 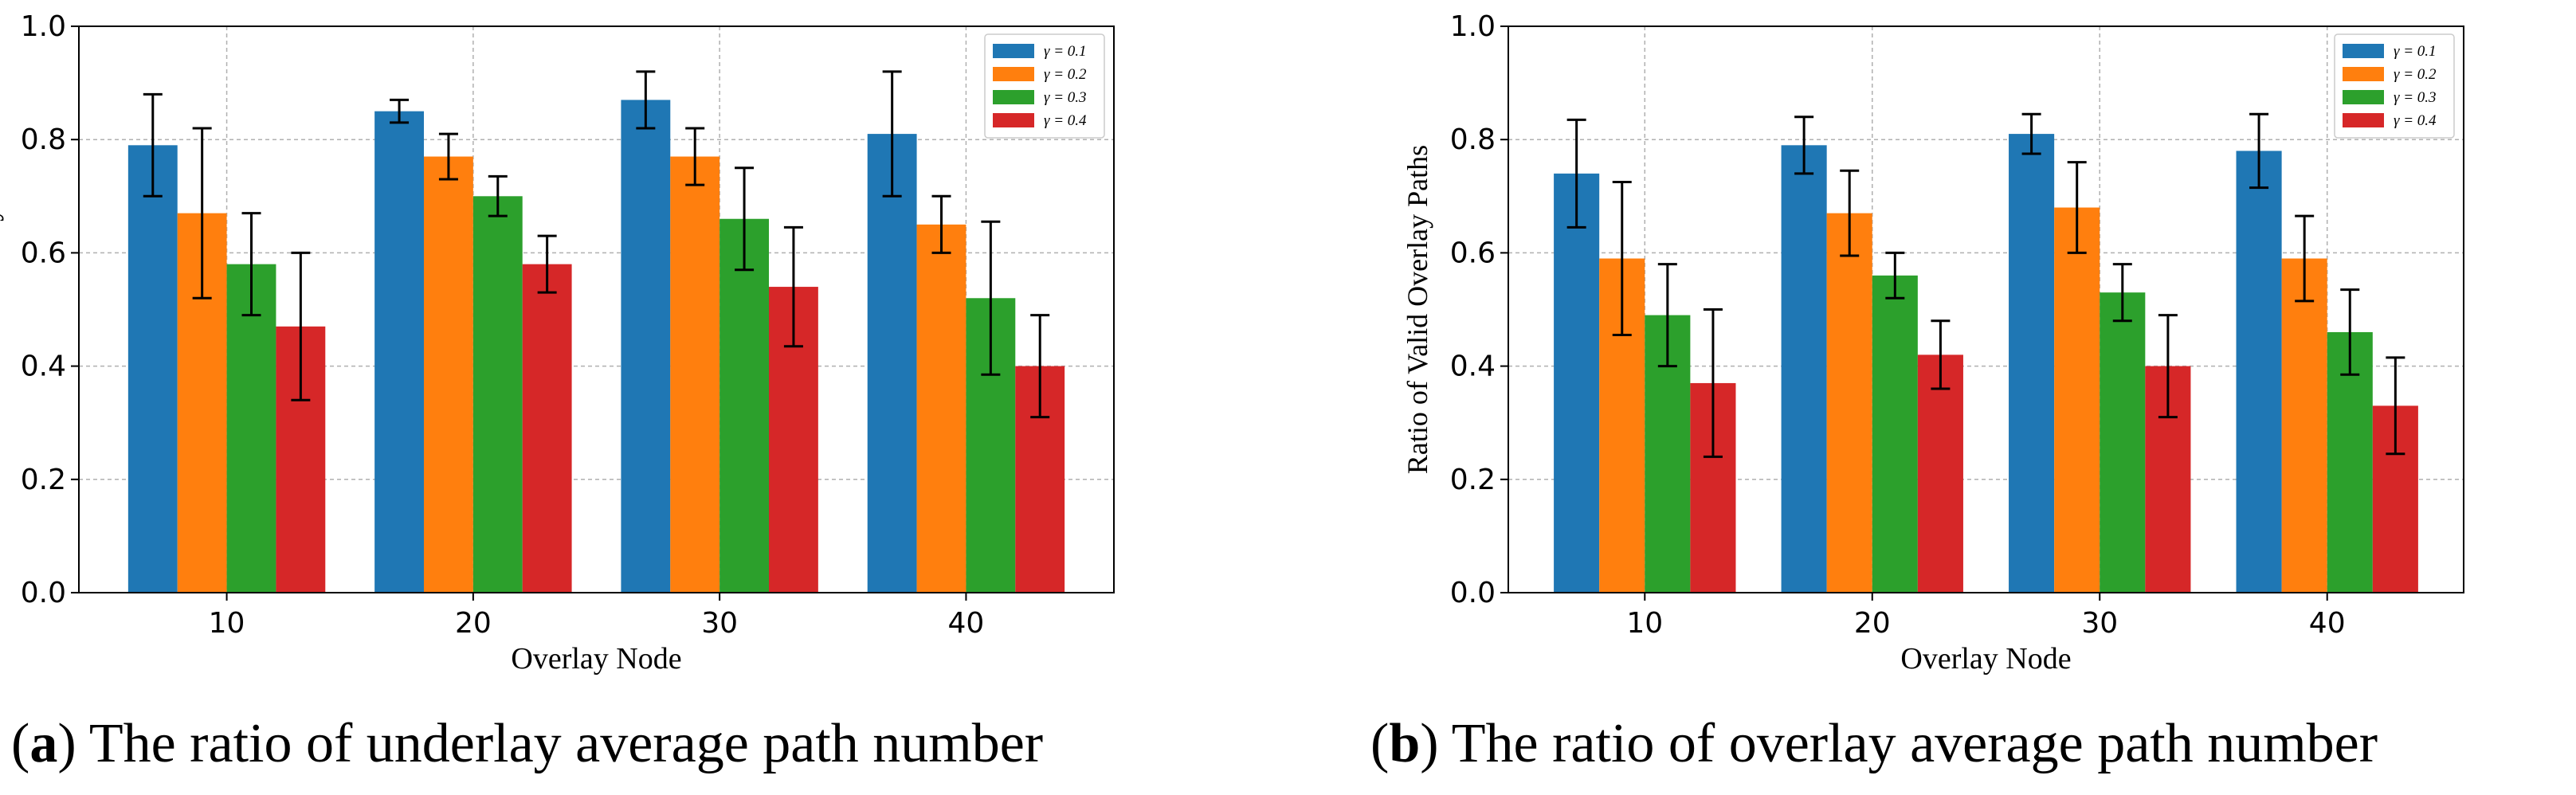 I want to click on y-axis-label: Ratio of Valid Underlay Paths, so click(x=2, y=309).